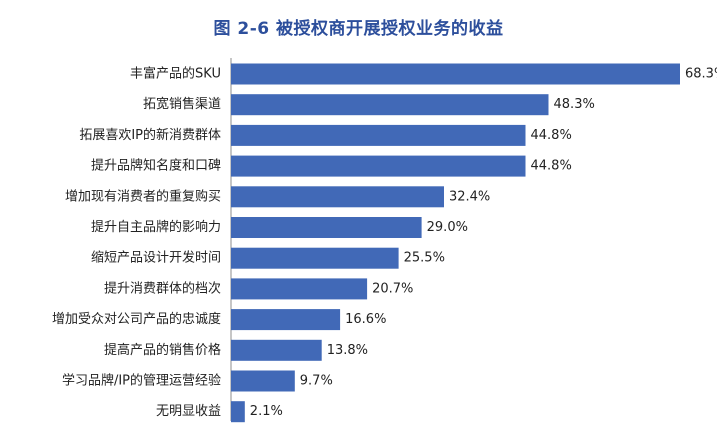  I want to click on category-label: 丰富产品的SKU, so click(175, 74).